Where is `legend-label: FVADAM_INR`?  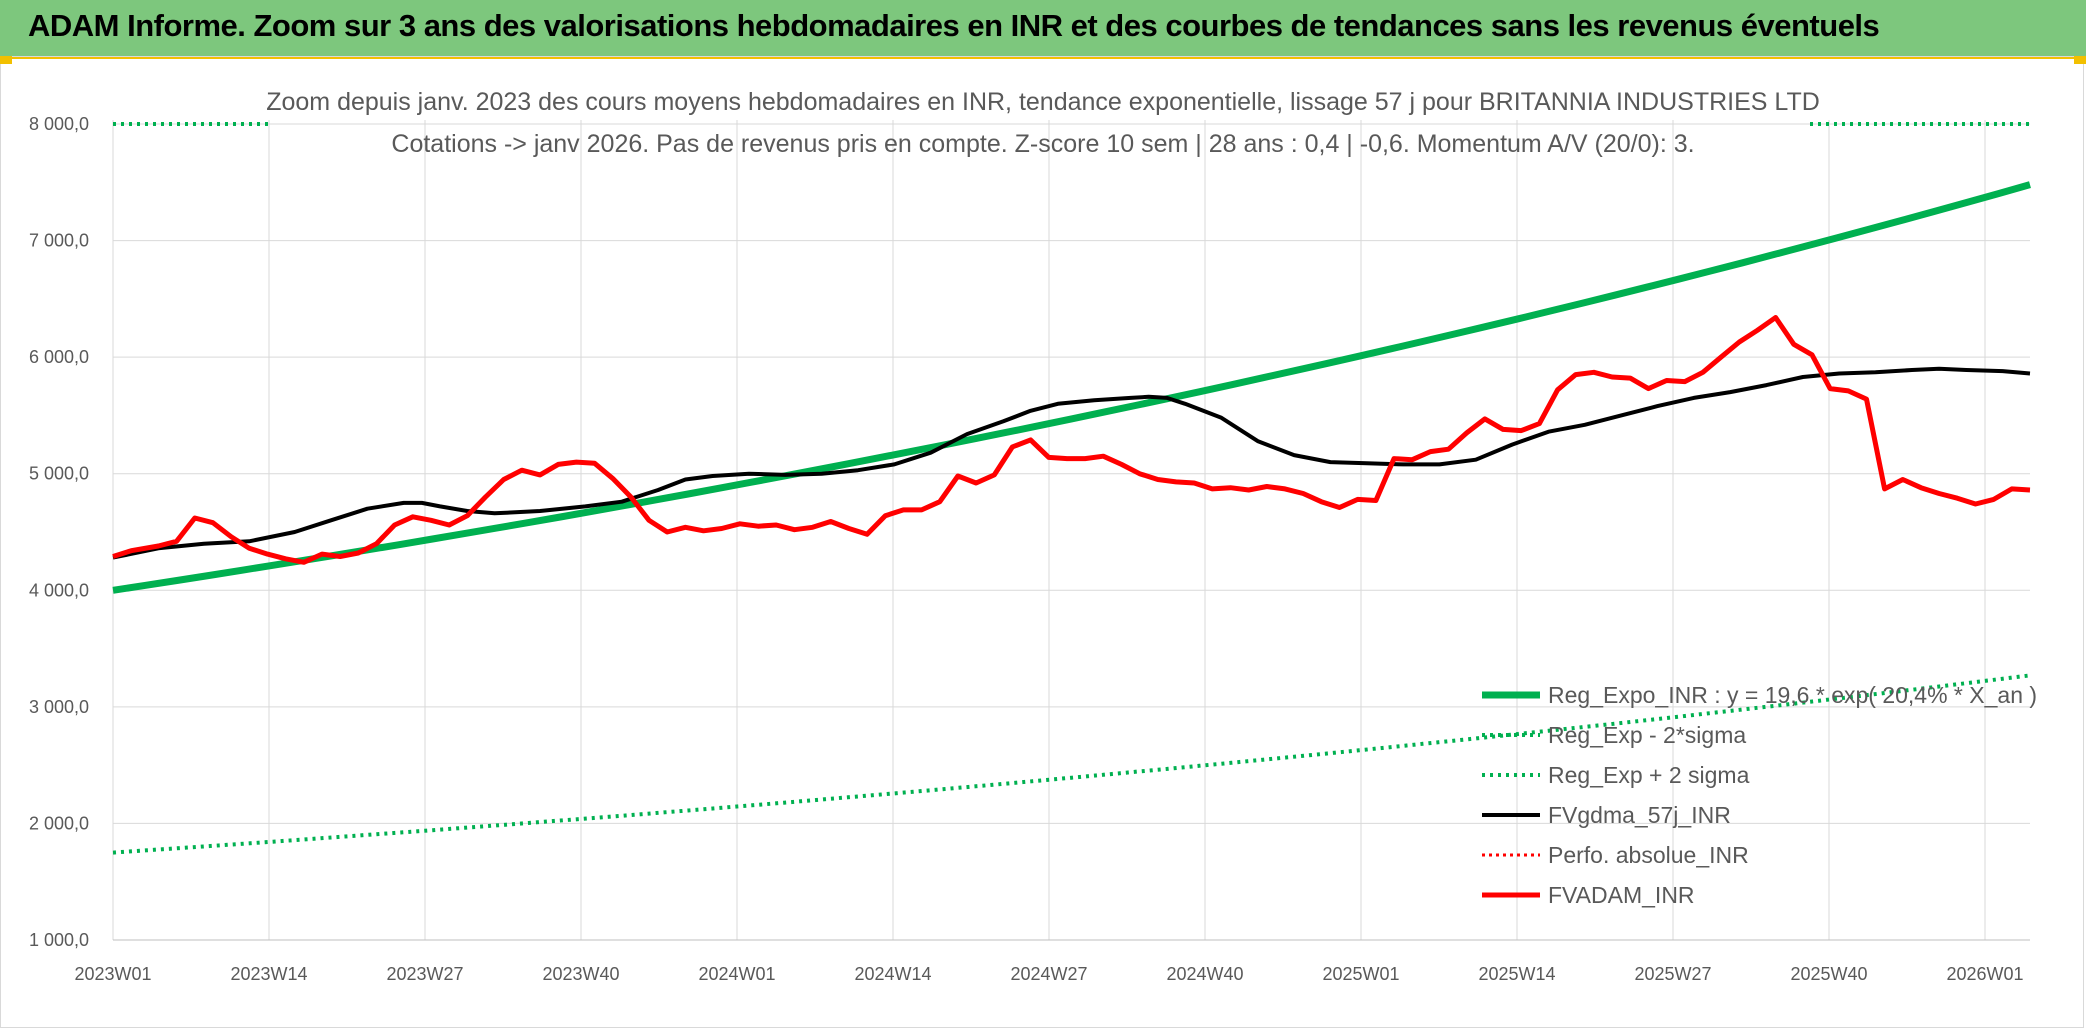 legend-label: FVADAM_INR is located at coordinates (1621, 895).